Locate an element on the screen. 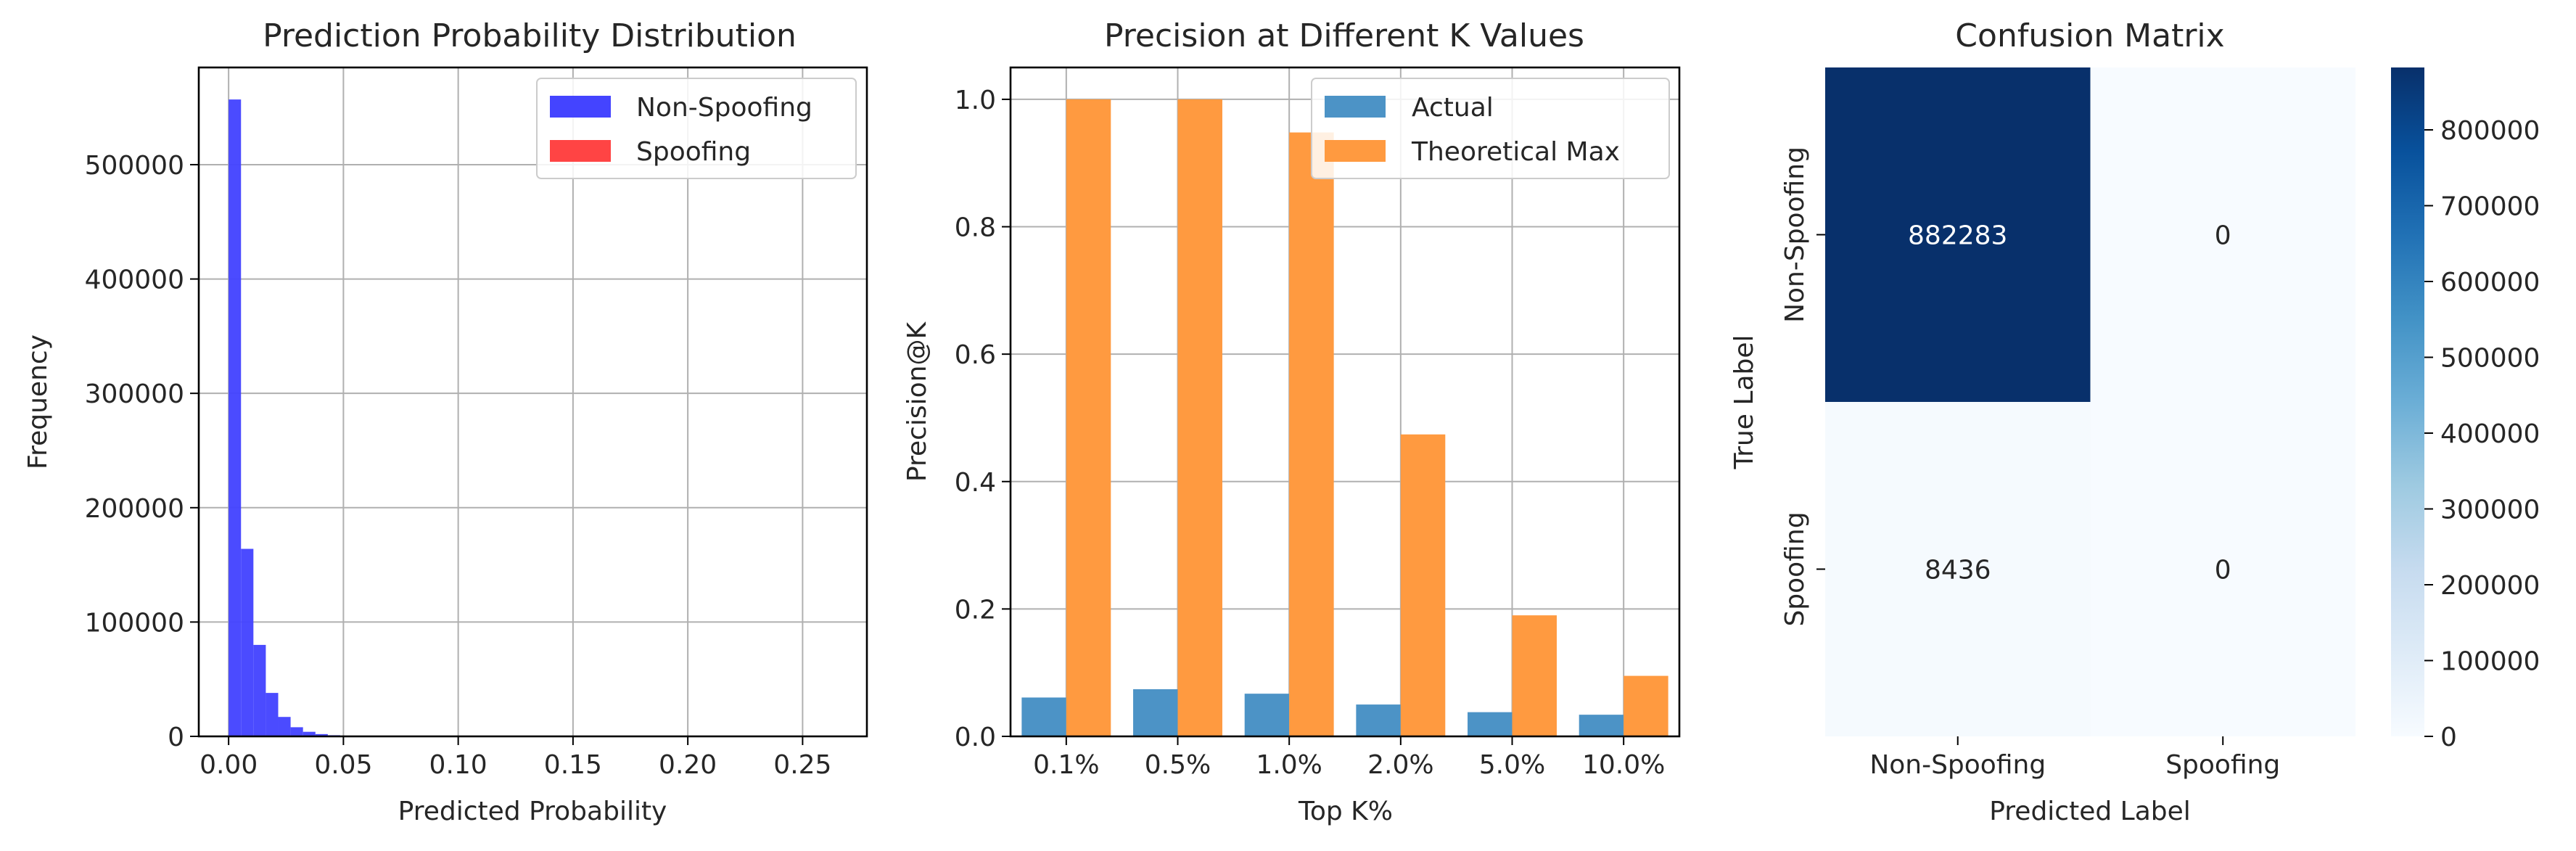  x-tick-label: 0.25 is located at coordinates (802, 765).